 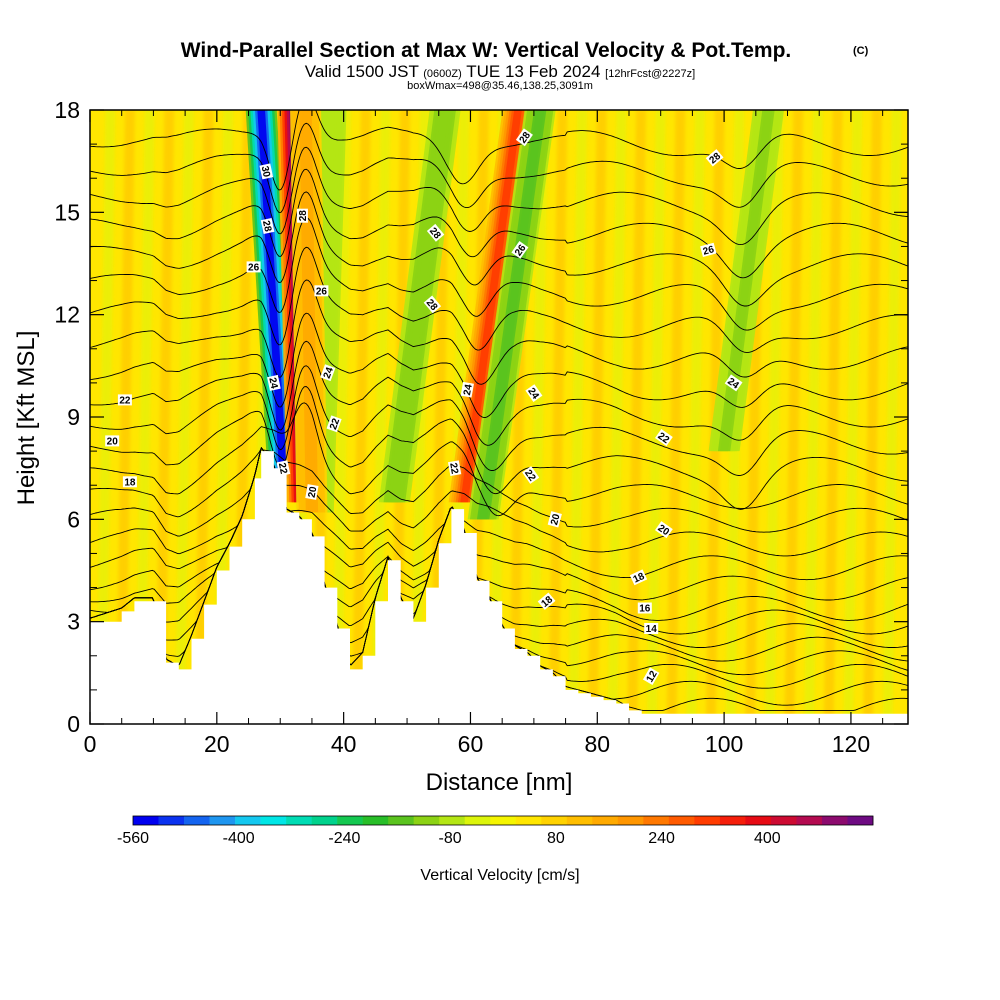 What do you see at coordinates (533, 71) in the screenshot?
I see `valid-date: TUE 13 Feb 2024` at bounding box center [533, 71].